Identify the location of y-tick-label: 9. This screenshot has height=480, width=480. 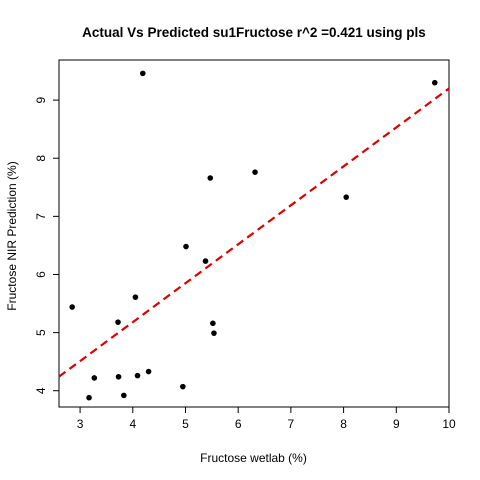
(41, 99).